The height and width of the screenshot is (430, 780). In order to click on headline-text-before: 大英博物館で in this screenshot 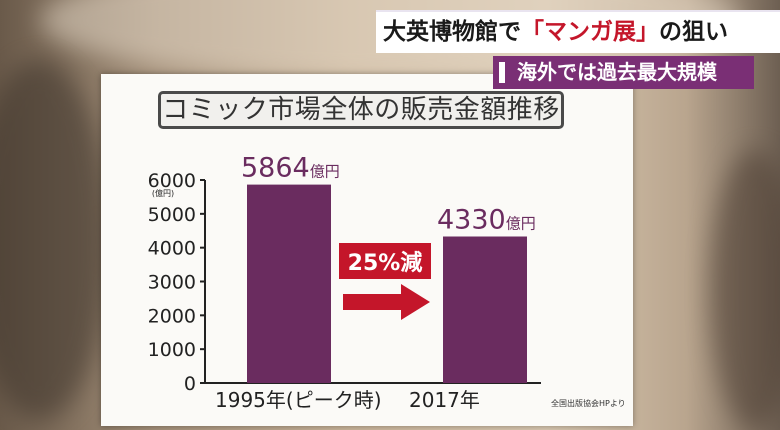, I will do `click(452, 32)`.